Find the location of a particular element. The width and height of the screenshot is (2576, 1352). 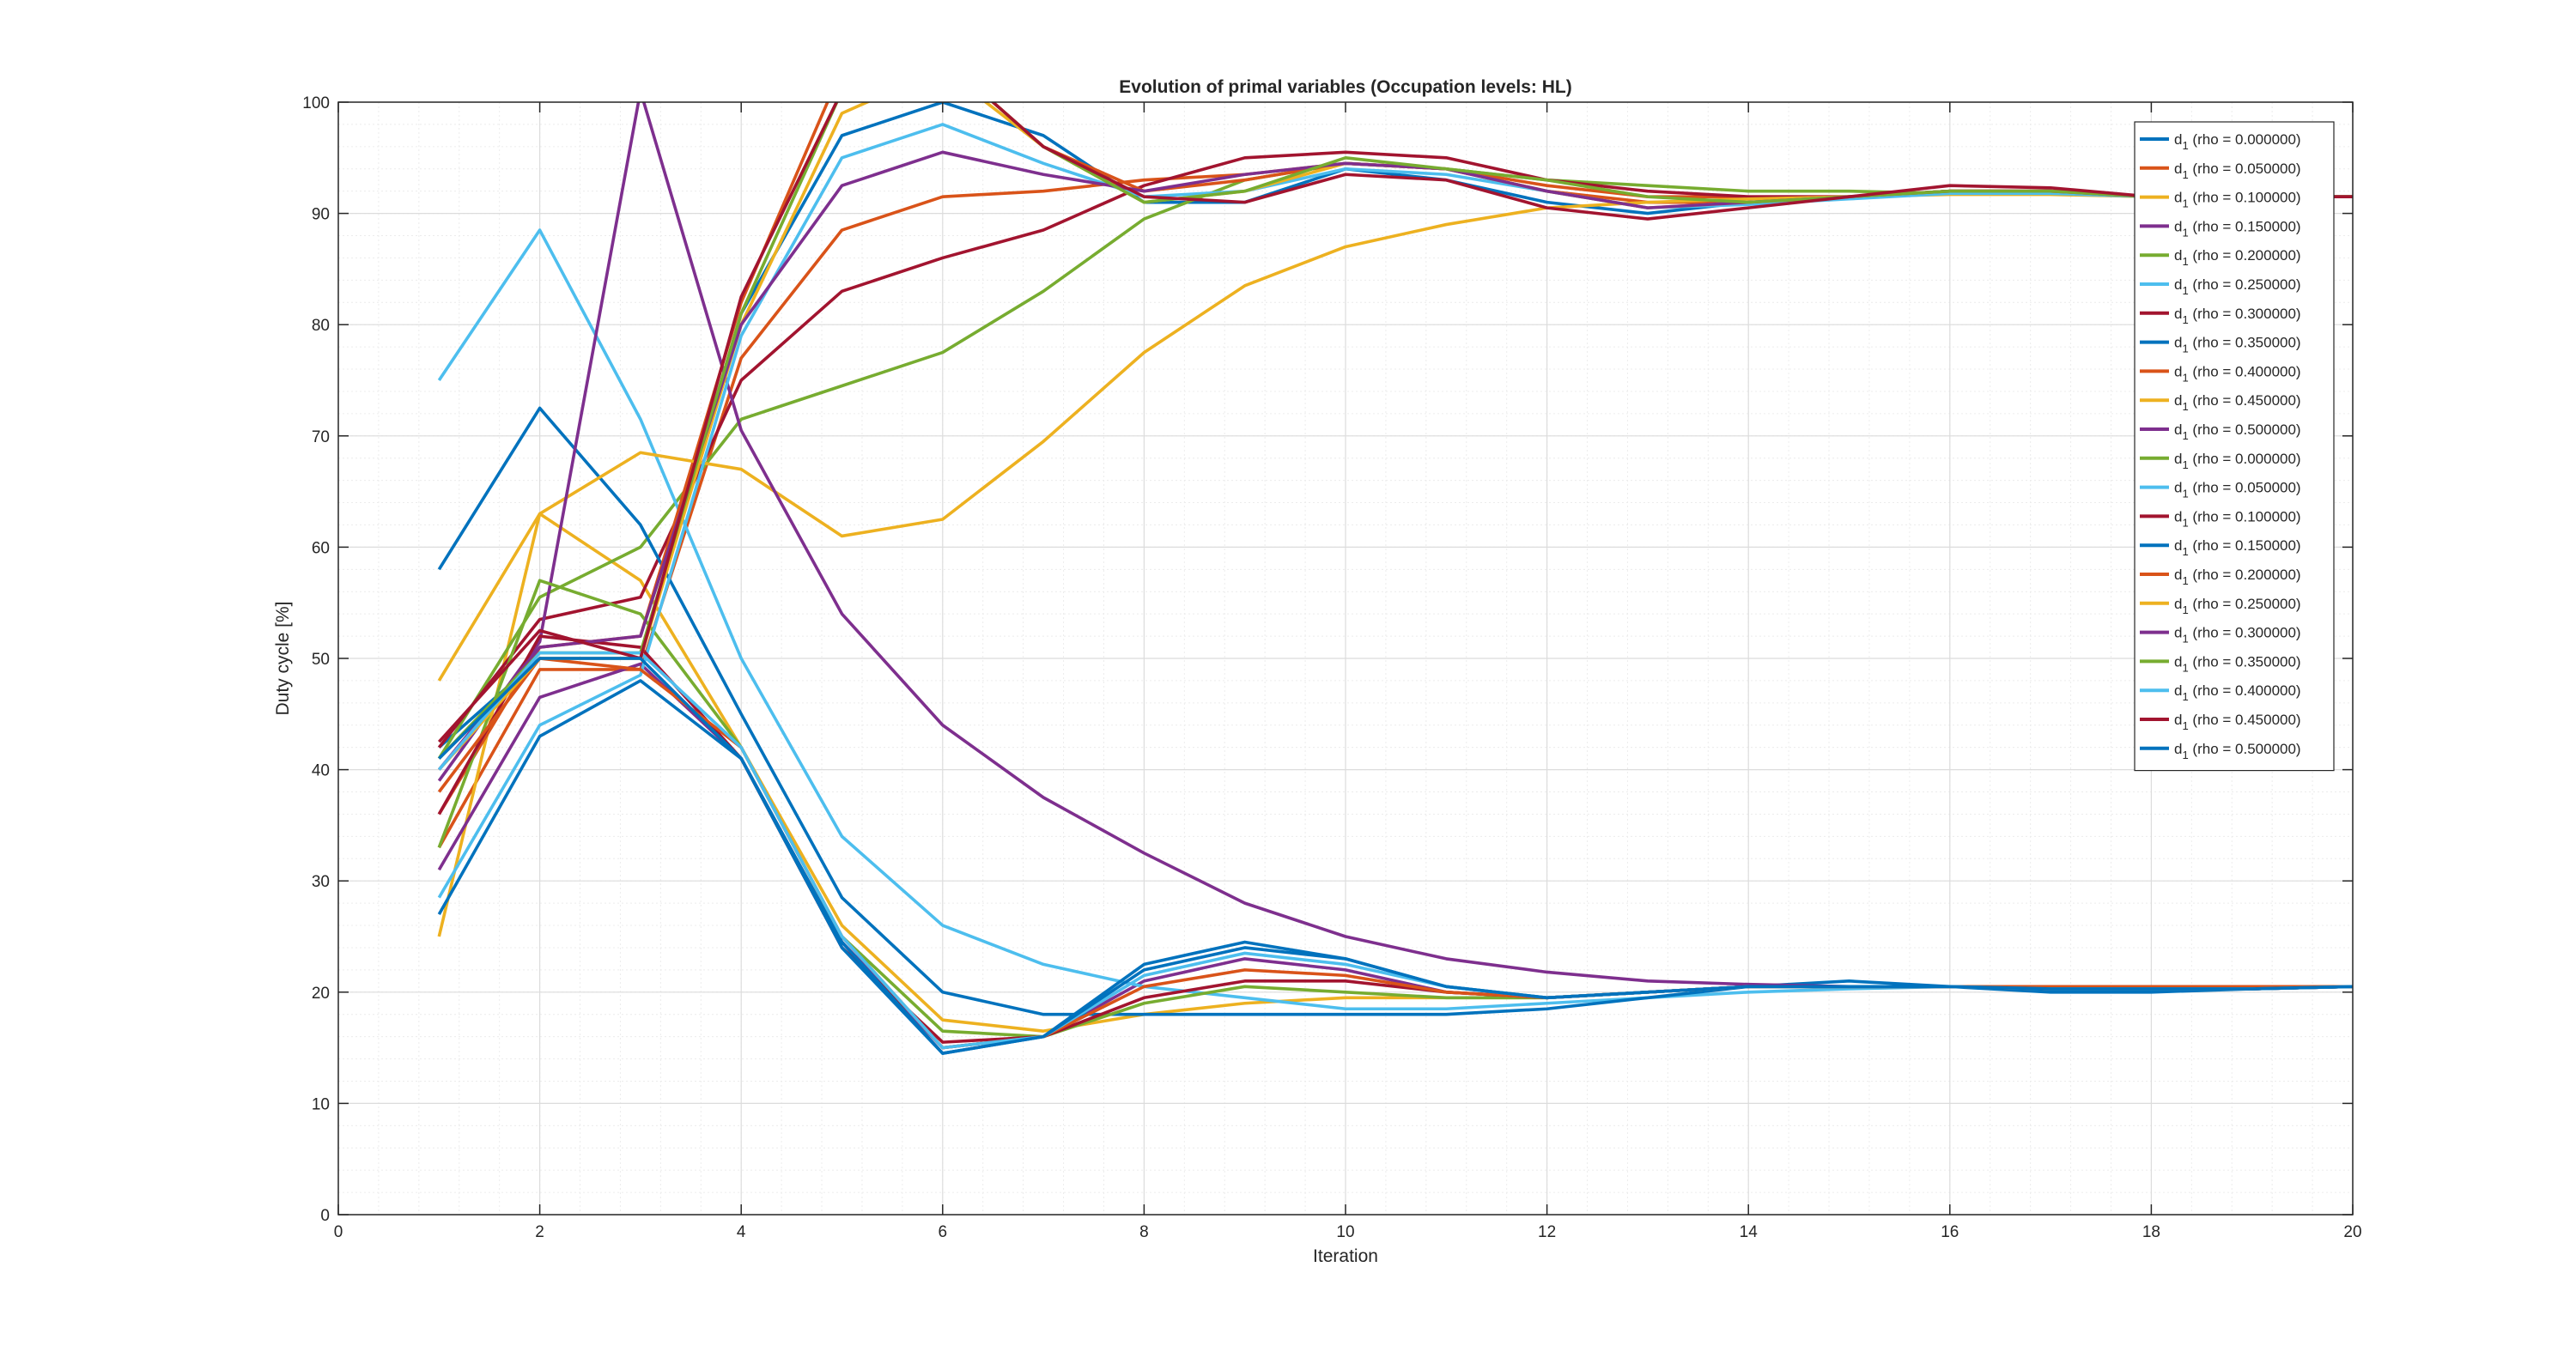

x-tick-label: 10 is located at coordinates (1345, 1232).